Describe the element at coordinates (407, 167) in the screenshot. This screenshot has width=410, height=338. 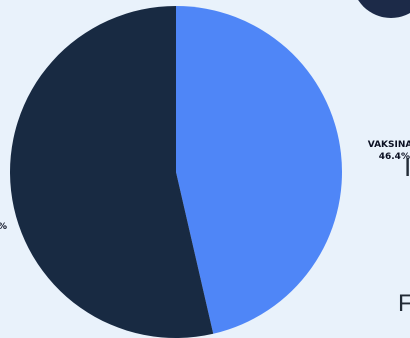
I see `partial-text-1: I` at that location.